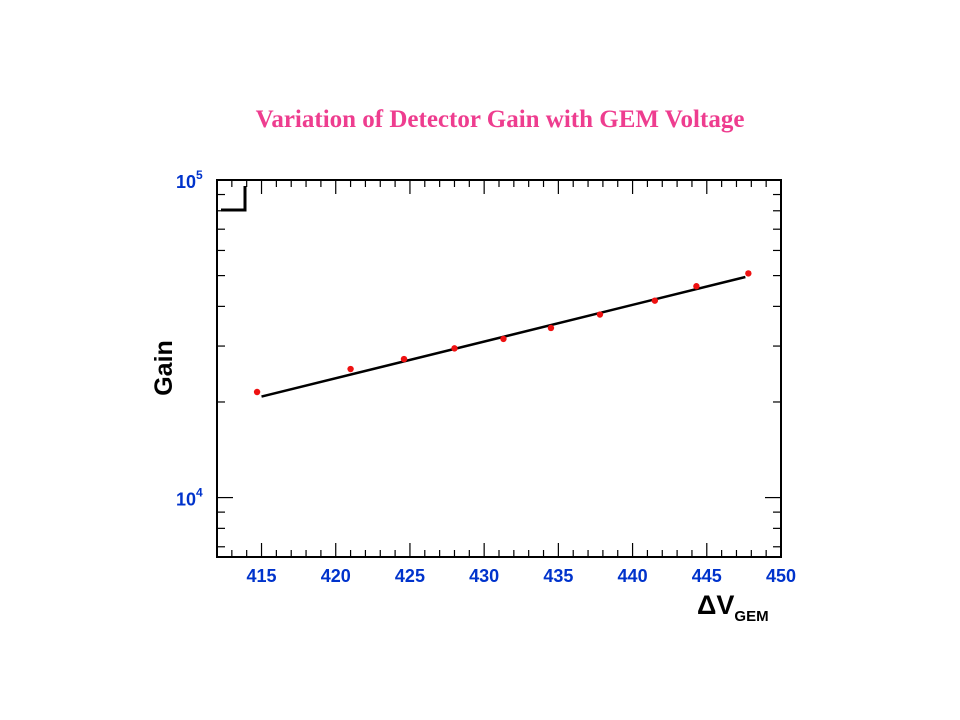  I want to click on x-tick-label: 430, so click(484, 576).